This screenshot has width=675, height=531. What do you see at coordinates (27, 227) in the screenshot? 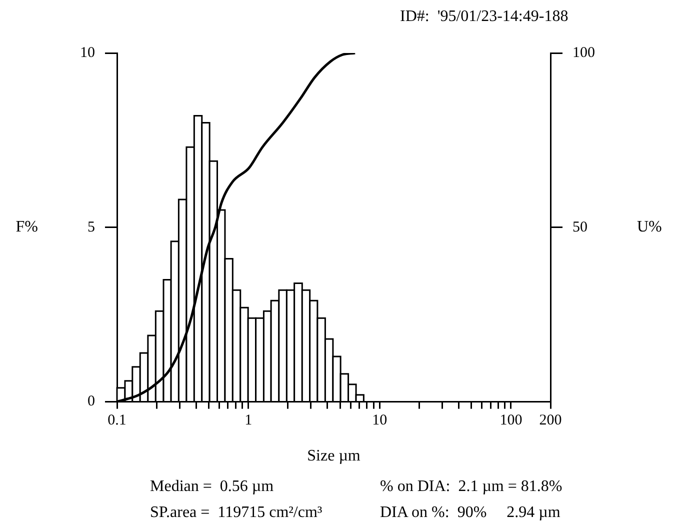
I see `y-axis-title: F%` at bounding box center [27, 227].